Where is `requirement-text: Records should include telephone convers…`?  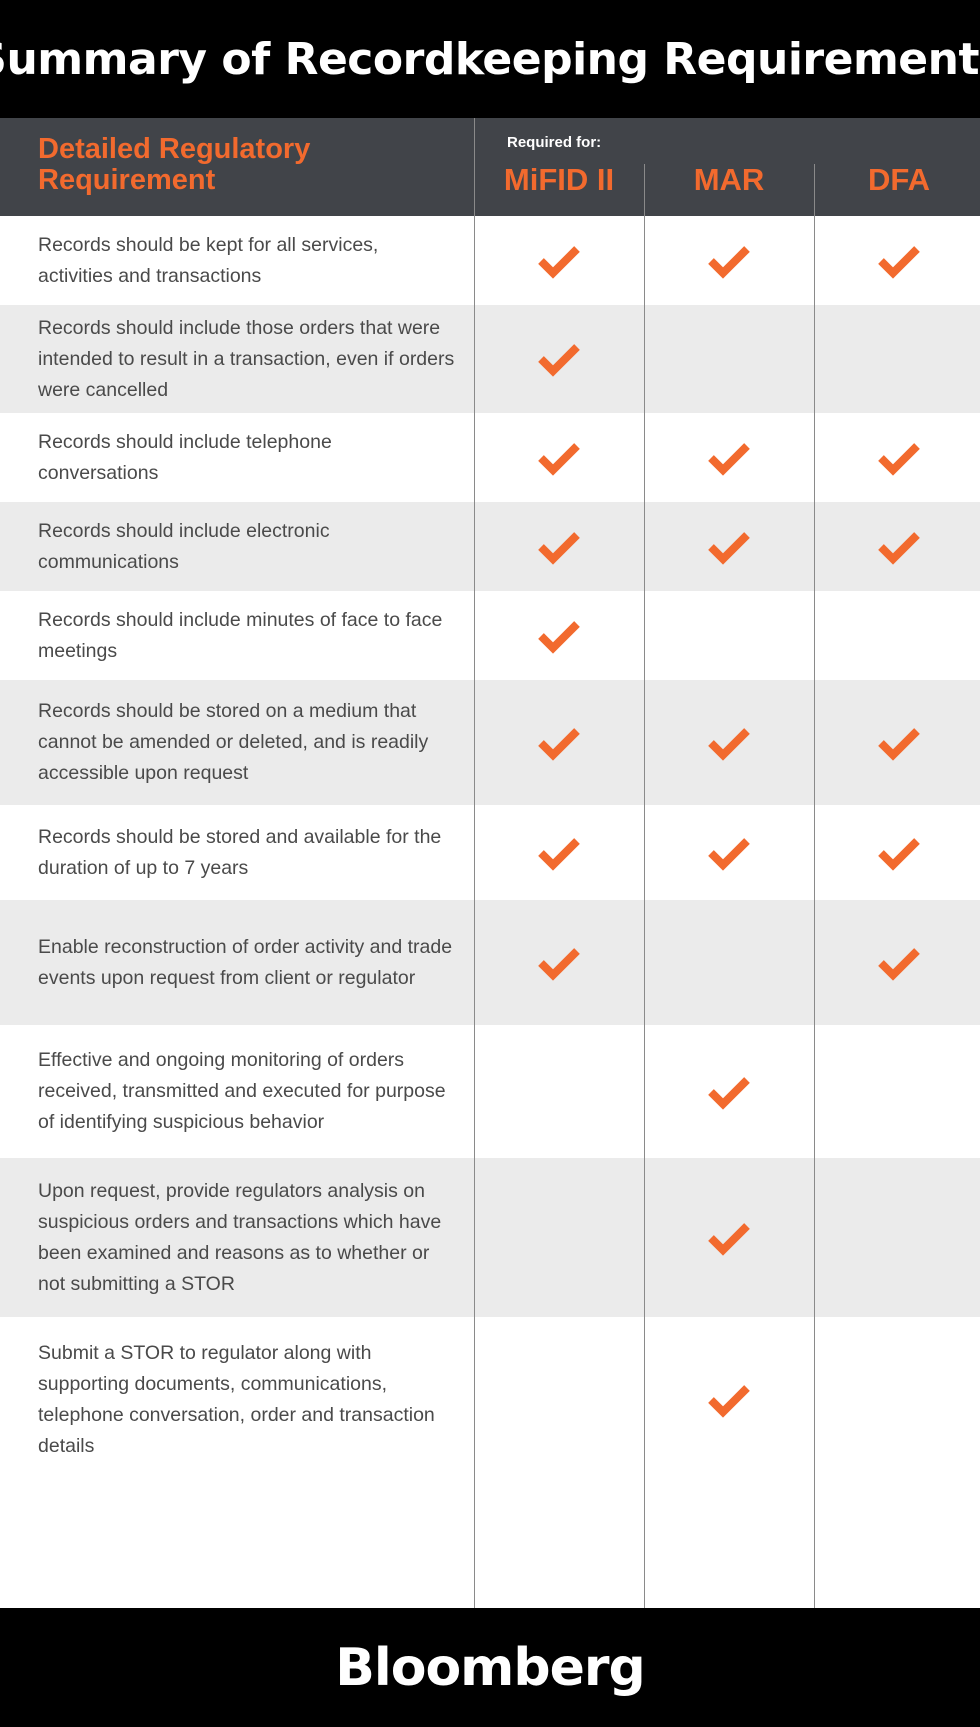
requirement-text: Records should include telephone convers… is located at coordinates (185, 457).